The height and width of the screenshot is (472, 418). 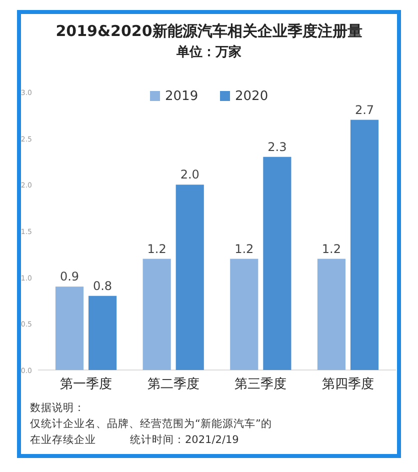 I want to click on chart-title: 2019&2020新能源汽车相关企业季度注册量, so click(x=209, y=31).